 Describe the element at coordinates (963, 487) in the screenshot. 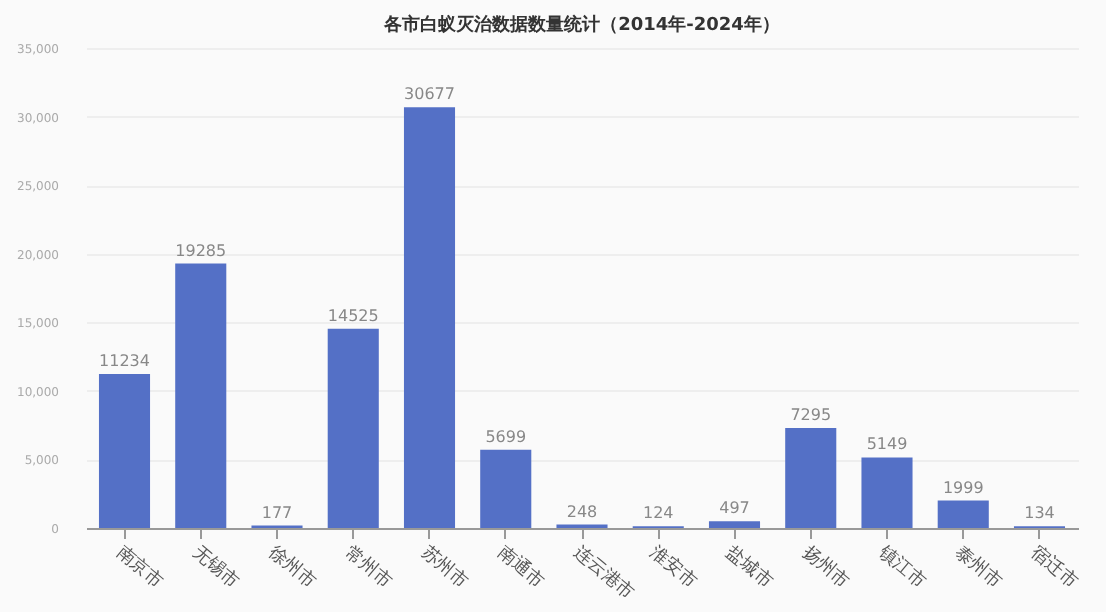

I see `data-label: 1999` at that location.